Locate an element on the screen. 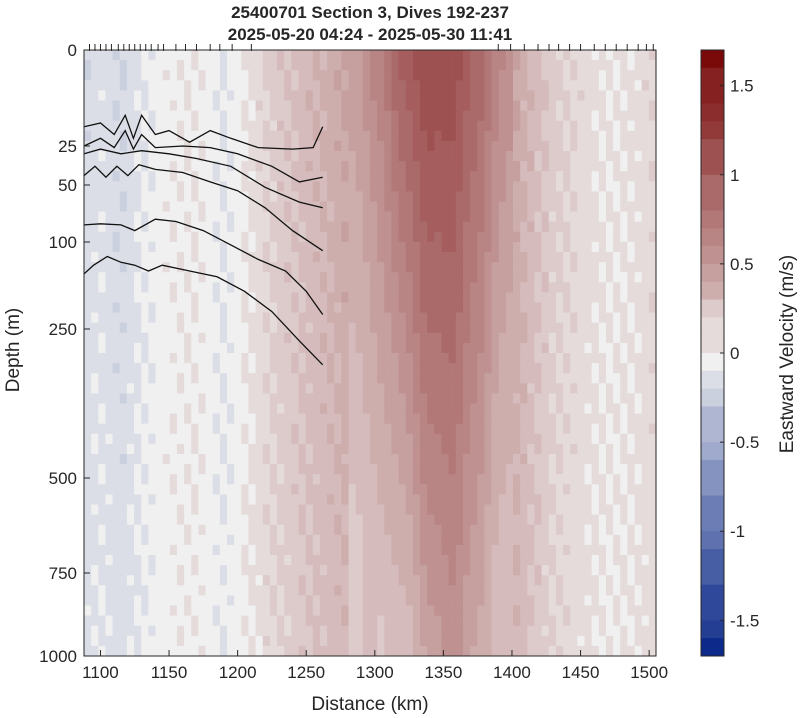  x-tick-label: 1100 is located at coordinates (100, 672).